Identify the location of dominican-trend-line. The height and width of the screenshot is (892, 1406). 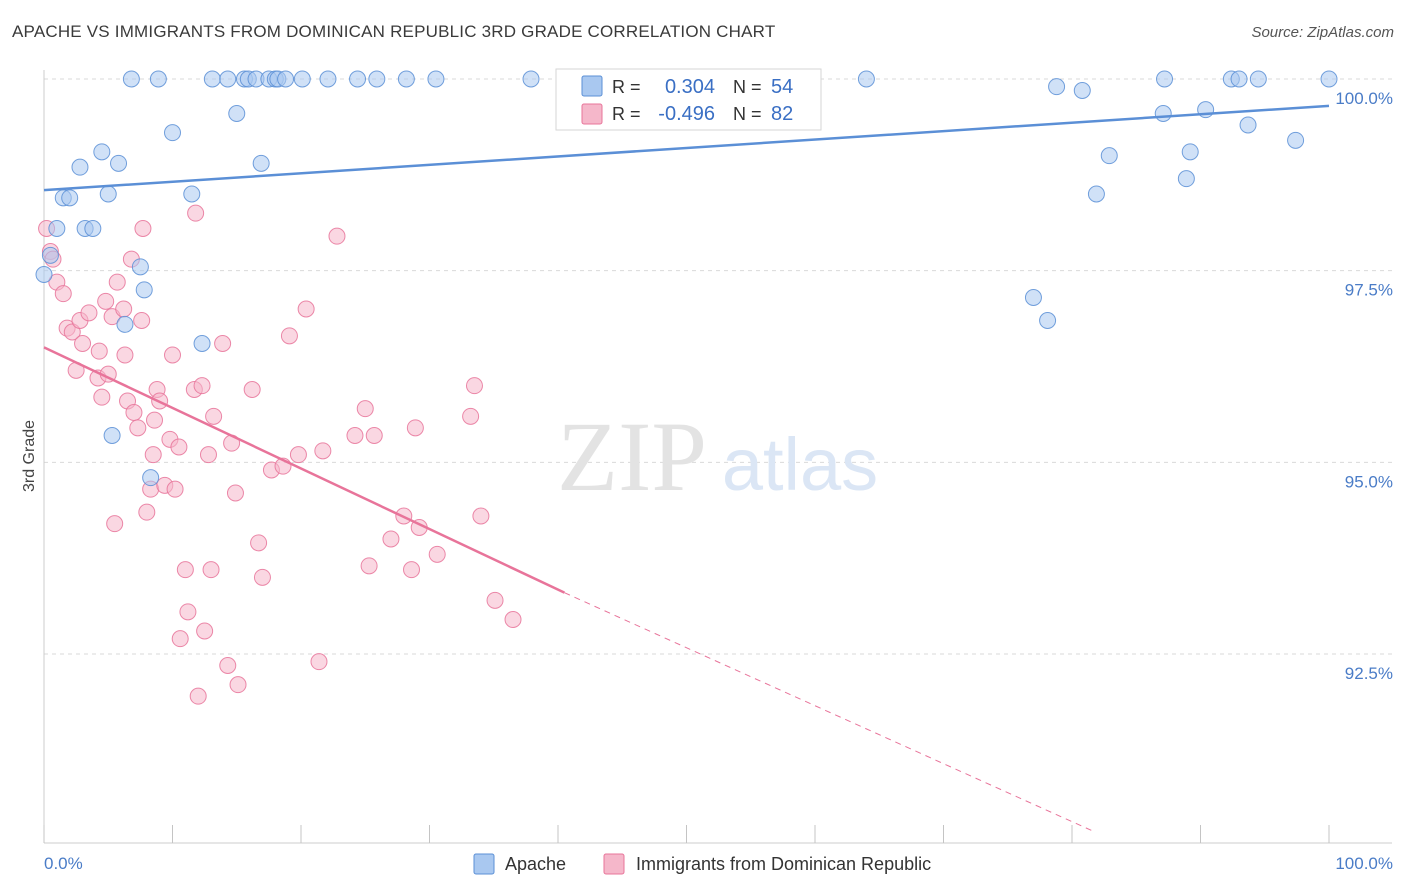
(304, 470).